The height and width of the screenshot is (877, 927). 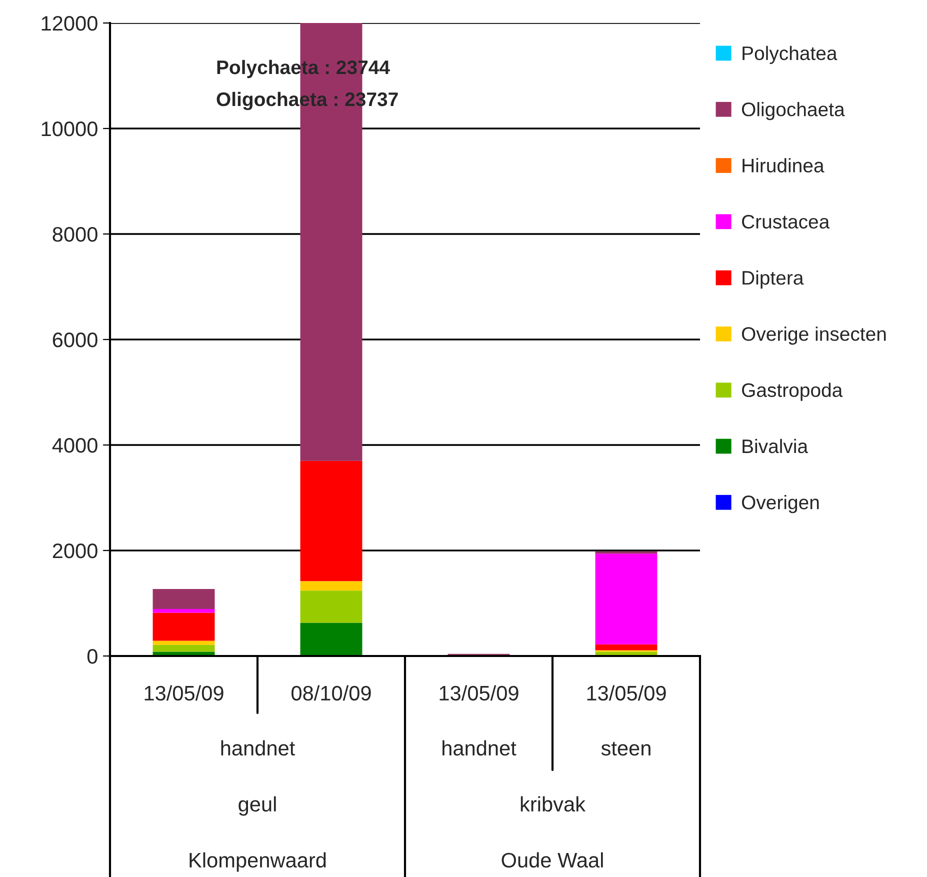 I want to click on y-tick-label: 6000, so click(x=75, y=340).